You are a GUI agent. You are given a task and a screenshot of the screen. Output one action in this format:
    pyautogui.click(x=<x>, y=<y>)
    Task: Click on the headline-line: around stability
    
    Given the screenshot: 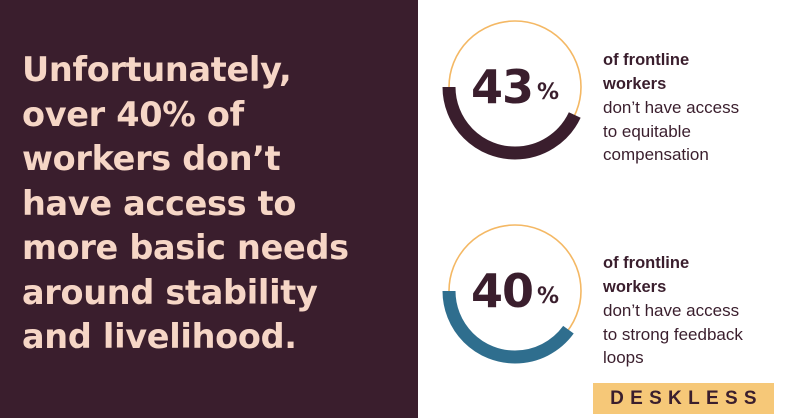 What is the action you would take?
    pyautogui.click(x=170, y=292)
    